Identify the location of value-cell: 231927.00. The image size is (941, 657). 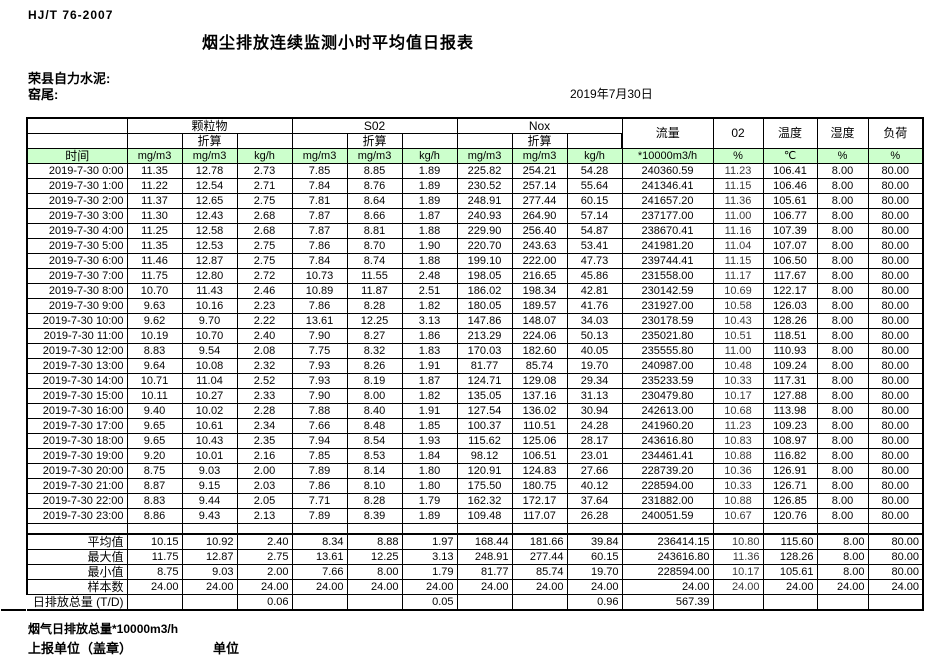
(667, 306).